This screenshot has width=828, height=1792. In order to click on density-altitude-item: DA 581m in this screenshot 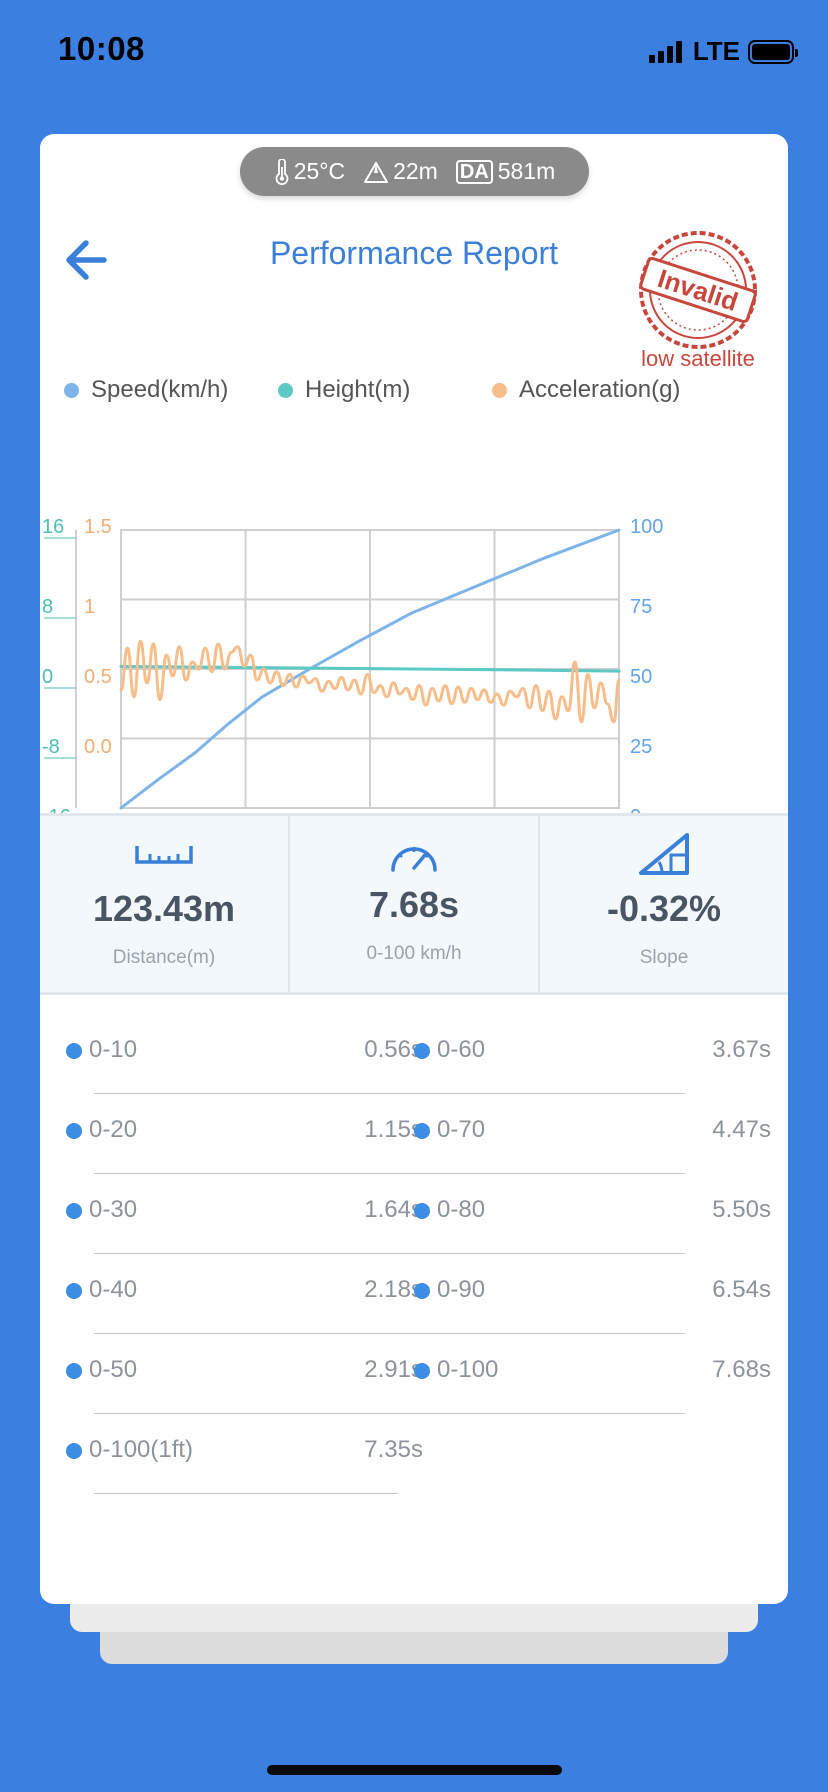, I will do `click(505, 171)`.